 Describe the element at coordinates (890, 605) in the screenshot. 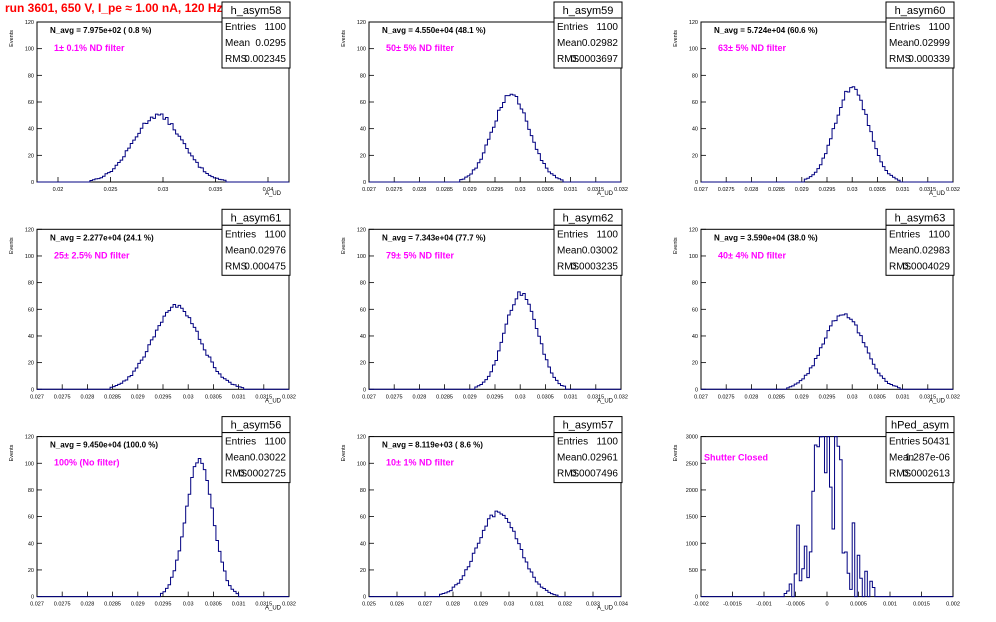

I see `x-tick-label: 0.001` at that location.